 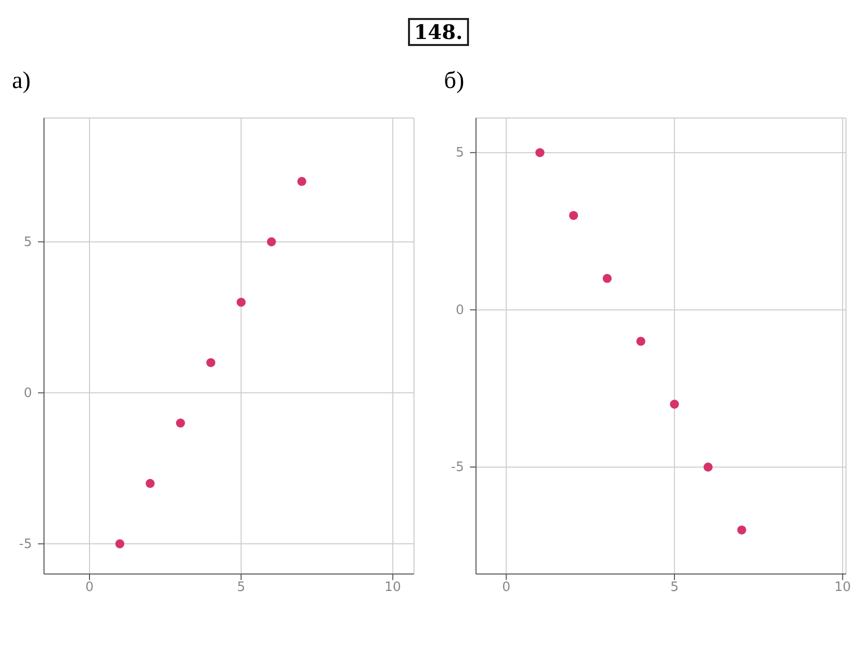 I want to click on chart-title: б), so click(x=455, y=82).